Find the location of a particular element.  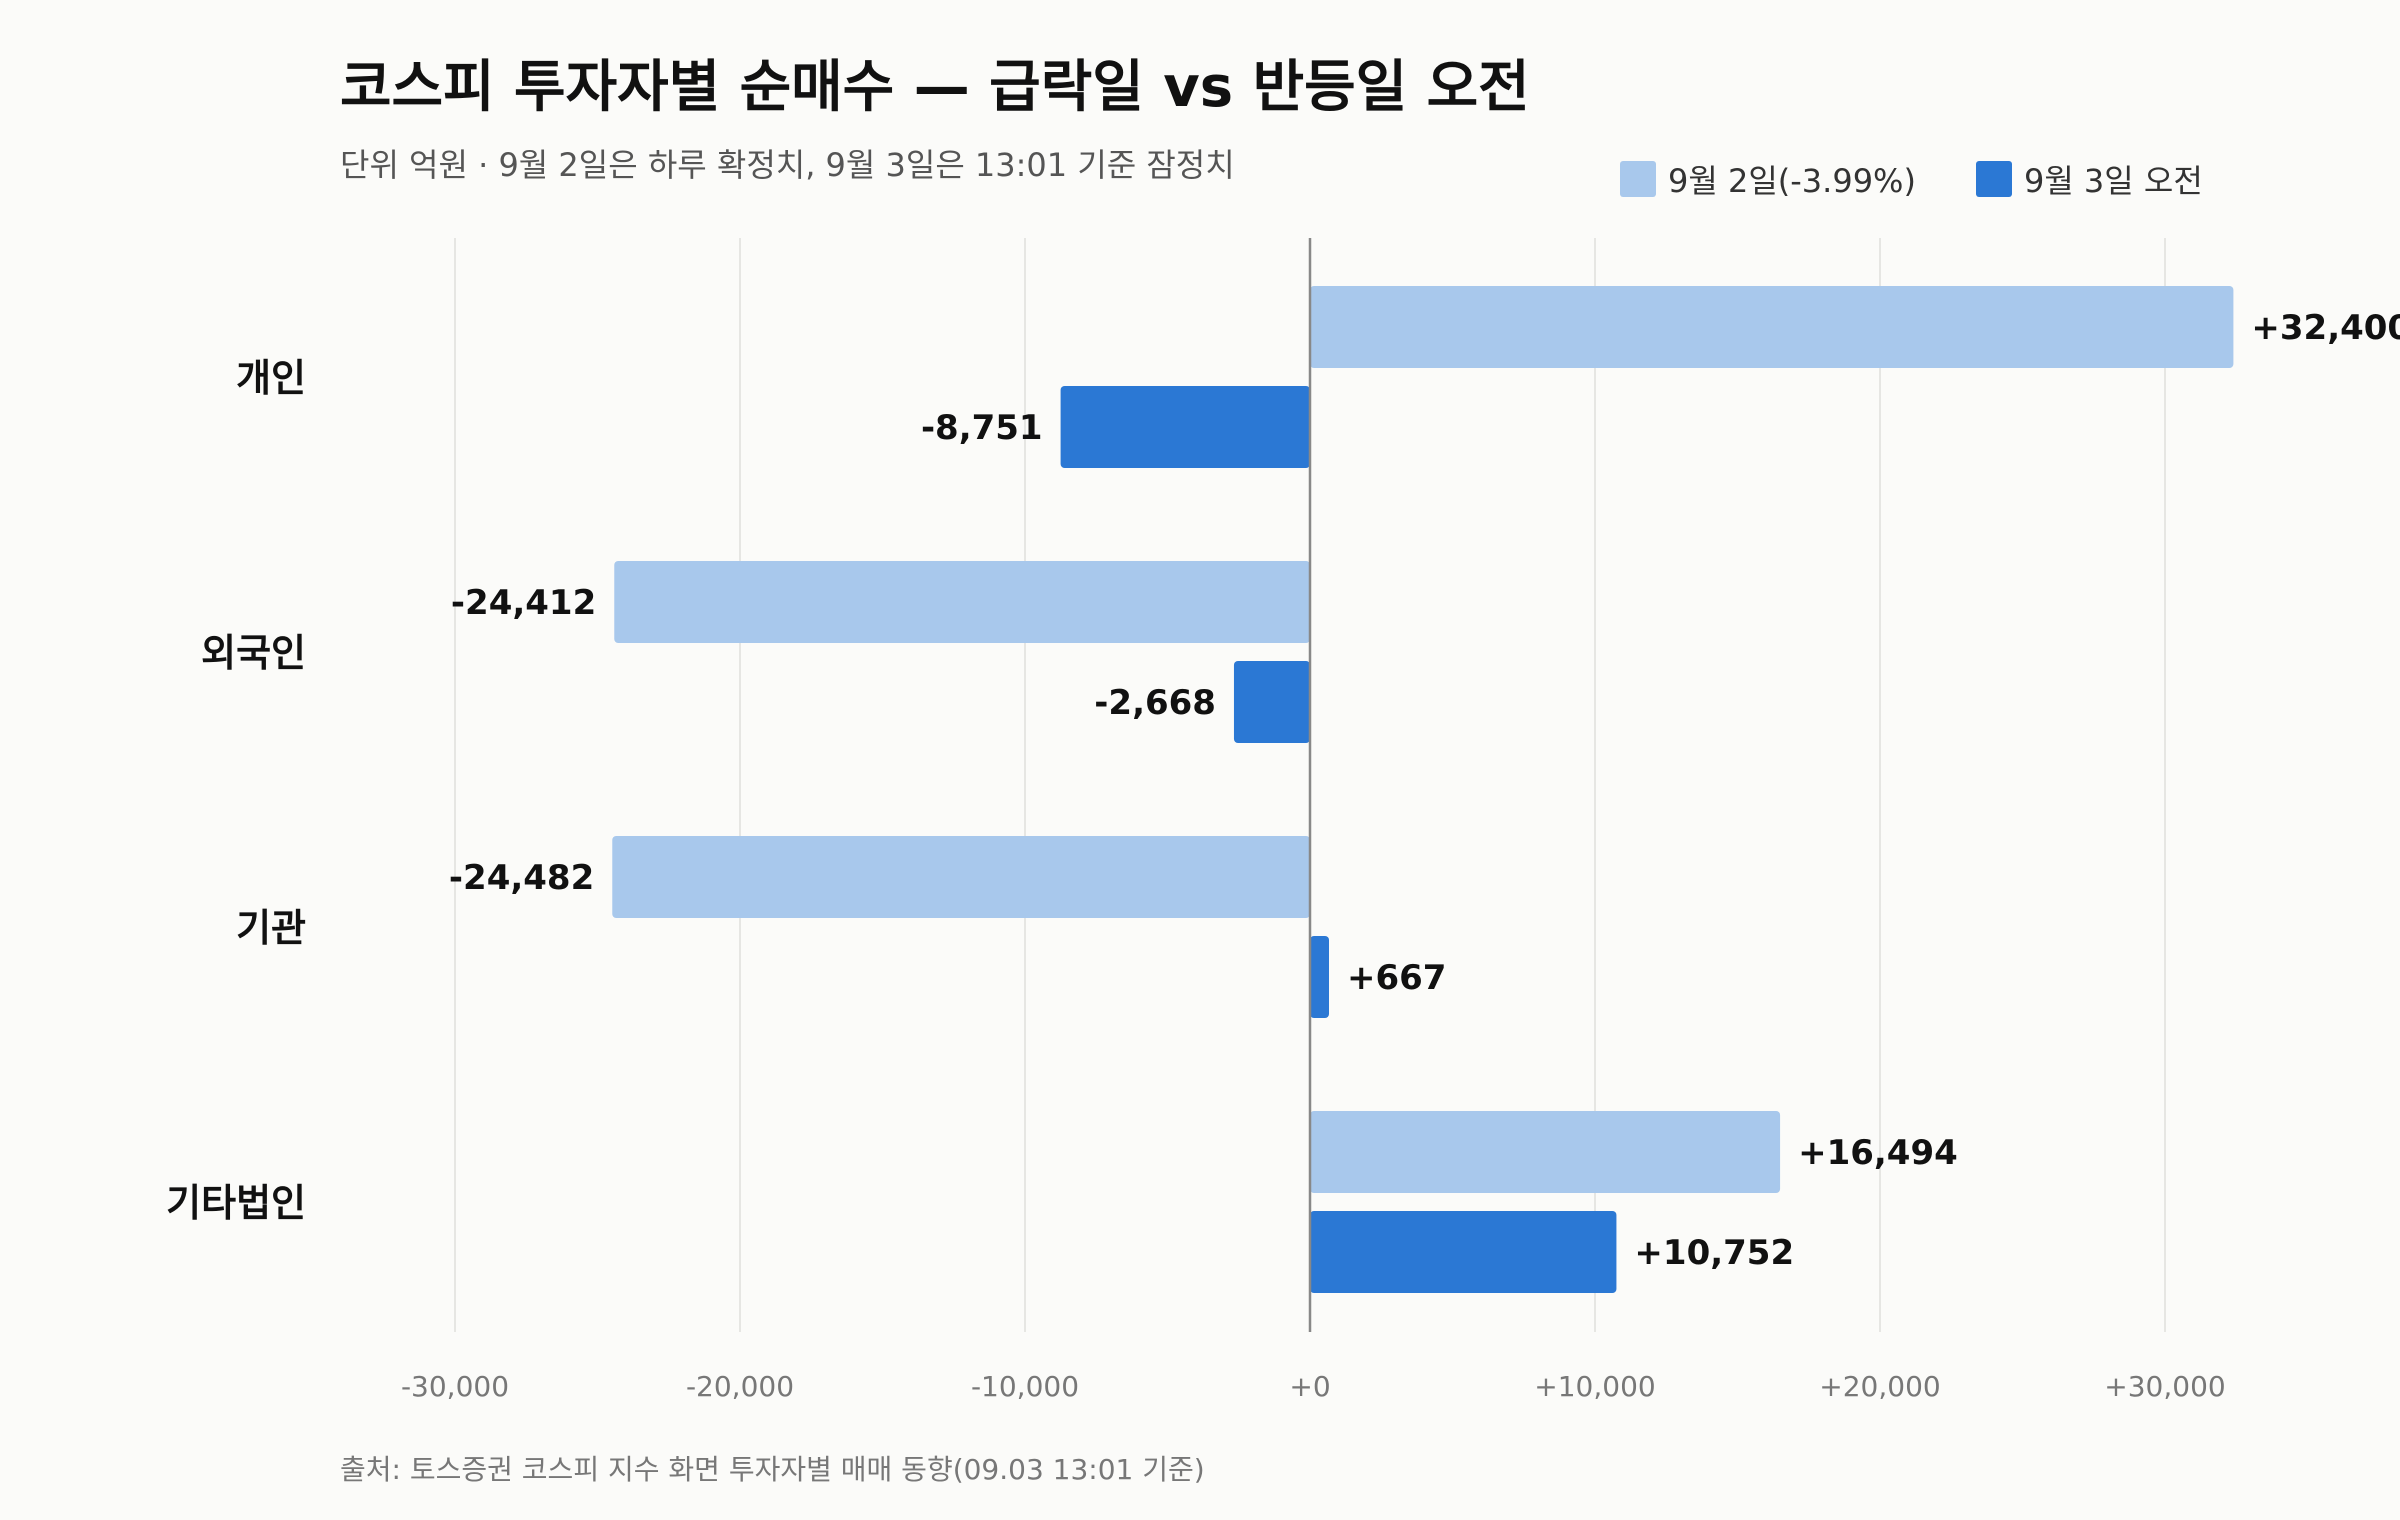

data-label: +16,494 is located at coordinates (1878, 1153).